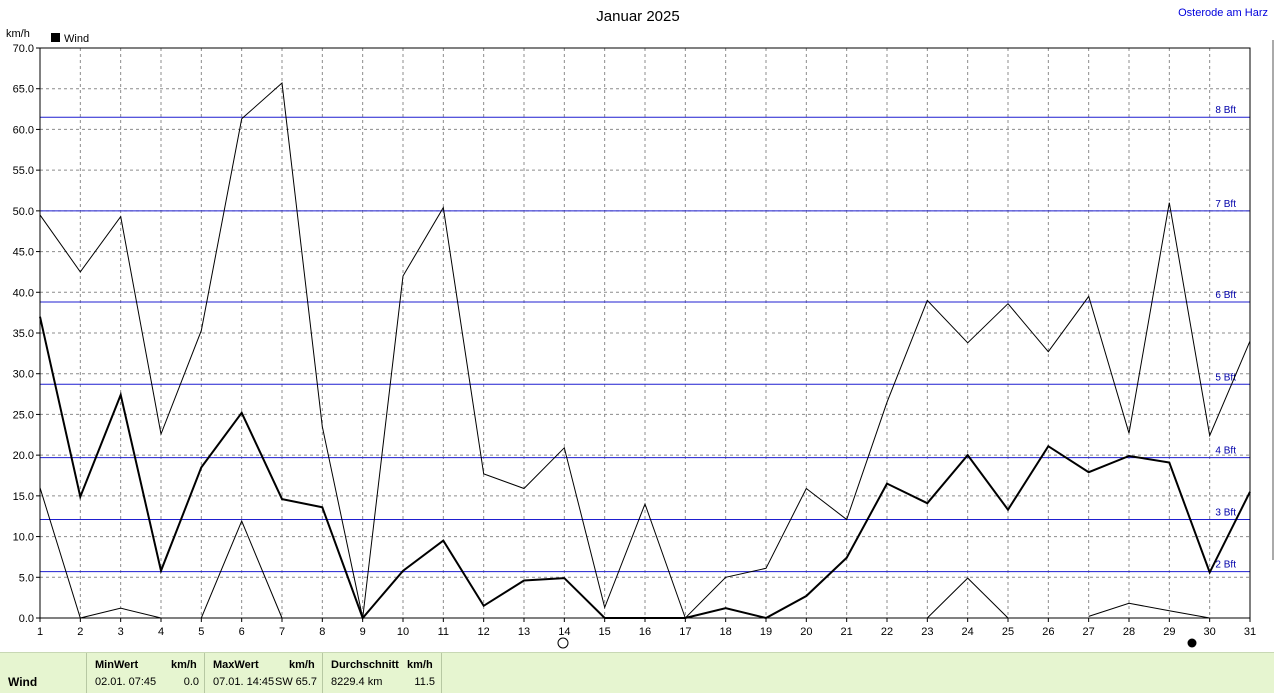  I want to click on beaufort-label: 6 Bft, so click(1225, 295).